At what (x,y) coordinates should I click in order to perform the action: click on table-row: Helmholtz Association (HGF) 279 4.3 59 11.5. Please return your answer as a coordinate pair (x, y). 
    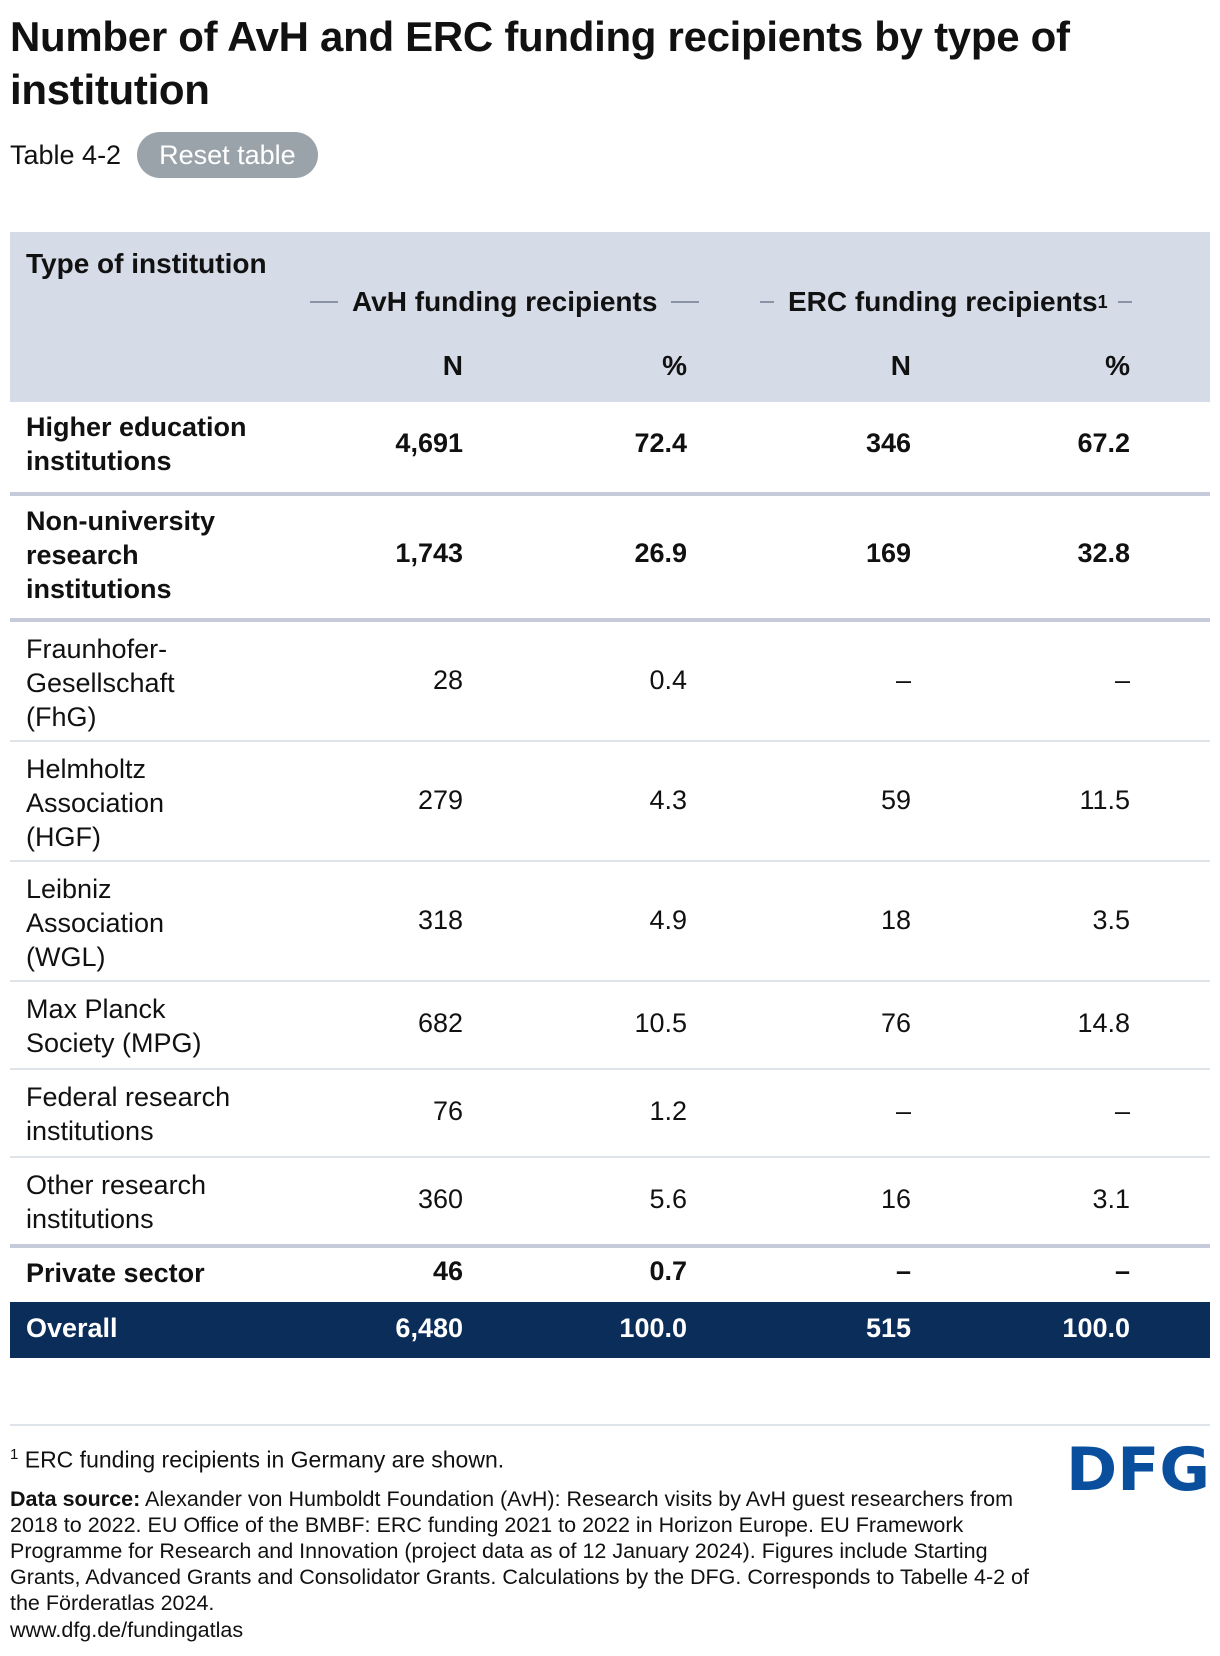
    Looking at the image, I should click on (610, 802).